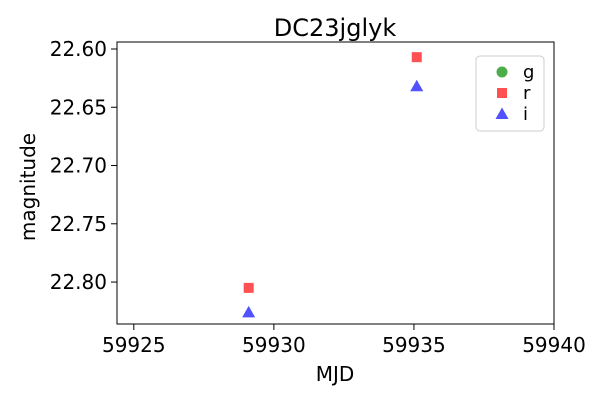  Describe the element at coordinates (554, 345) in the screenshot. I see `x-tick-label: 59940` at that location.